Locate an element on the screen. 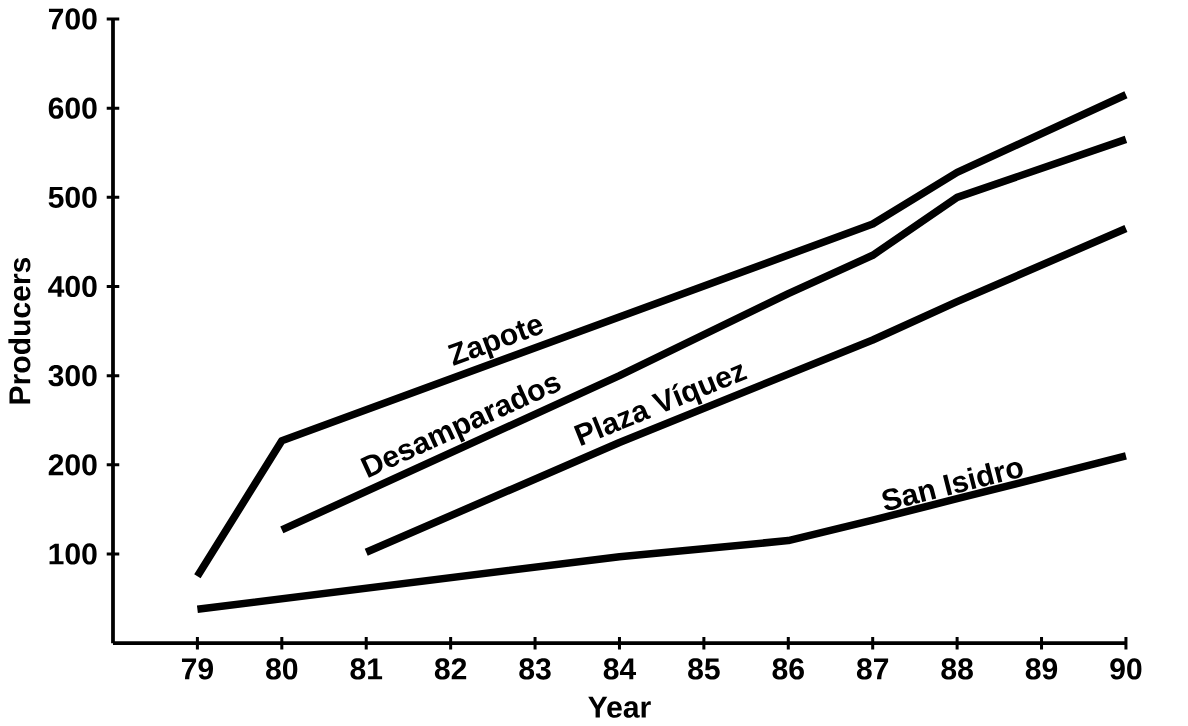  x-tick-label: 90 is located at coordinates (1126, 669).